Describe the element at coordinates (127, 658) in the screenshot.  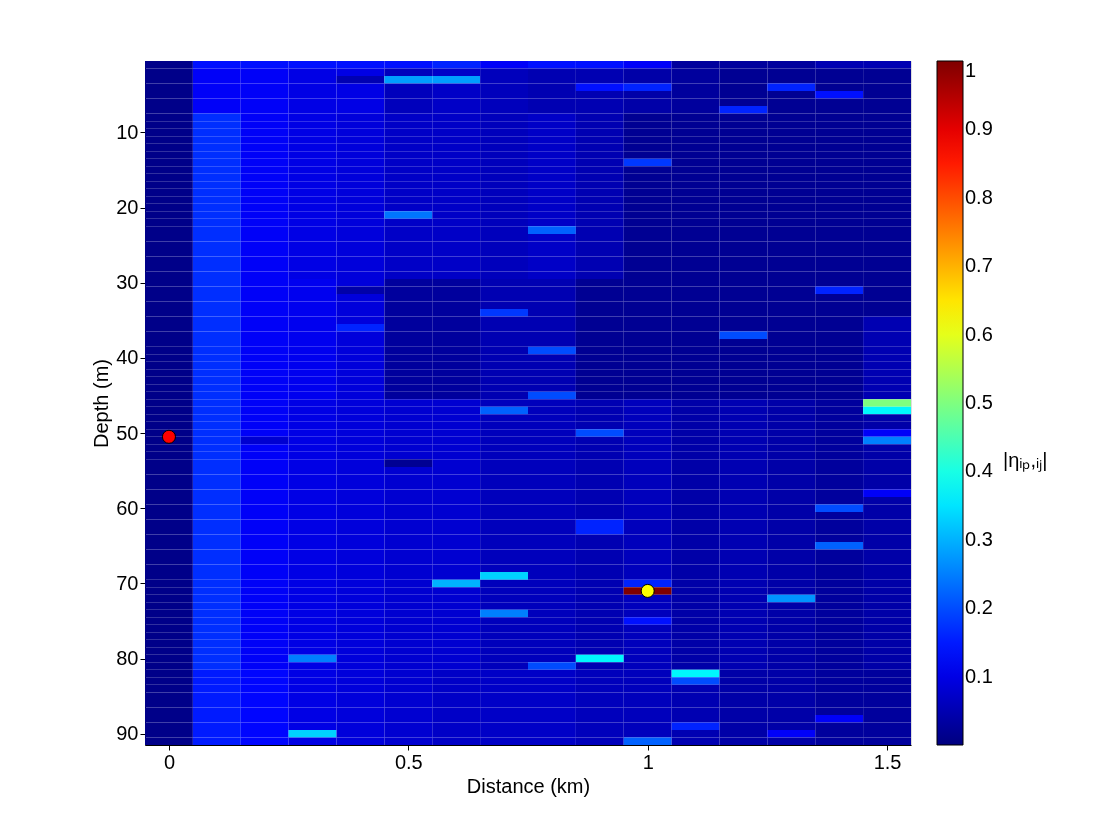
I see `y-tick-label: 80` at that location.